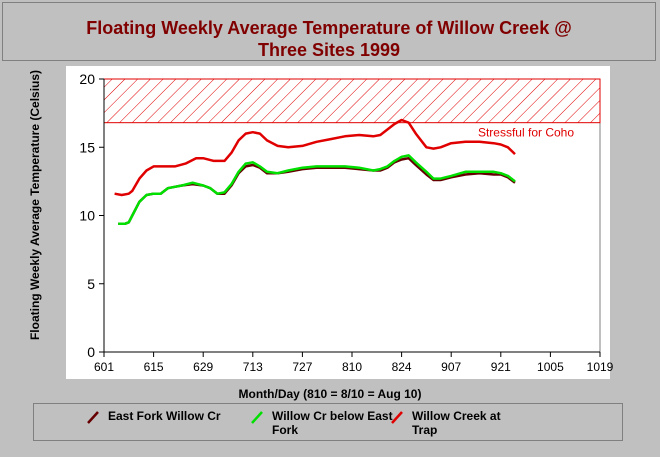 The height and width of the screenshot is (457, 660). I want to click on legend-label-east-fork: East Fork Willow Cr, so click(164, 416).